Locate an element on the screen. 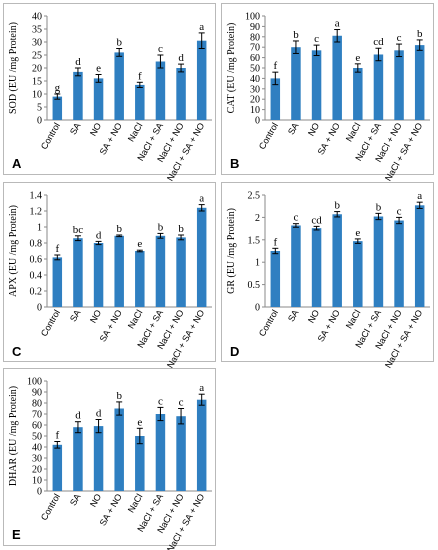 The image size is (438, 550). y-tick-label: 2.5 is located at coordinates (254, 196).